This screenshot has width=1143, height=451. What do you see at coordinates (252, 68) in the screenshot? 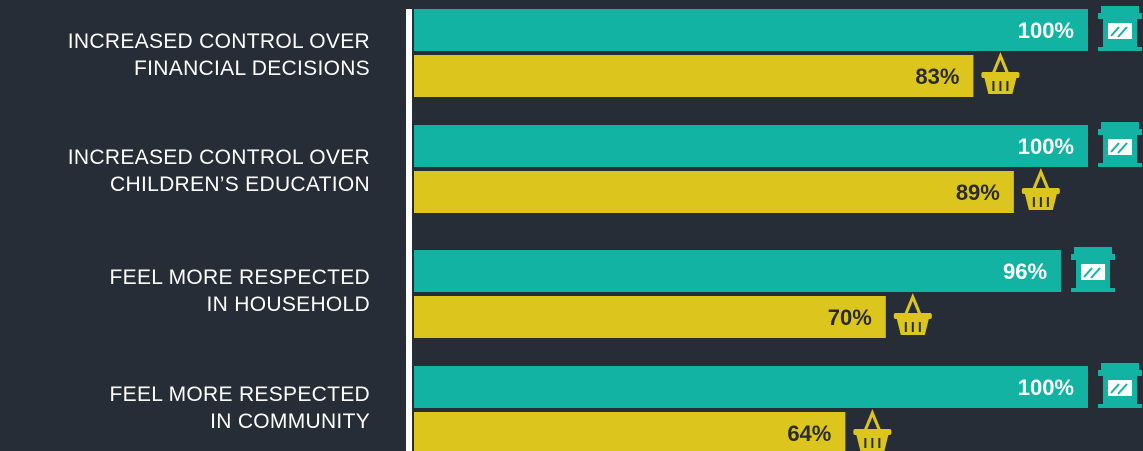
I see `category-label-line: FINANCIAL DECISIONS` at bounding box center [252, 68].